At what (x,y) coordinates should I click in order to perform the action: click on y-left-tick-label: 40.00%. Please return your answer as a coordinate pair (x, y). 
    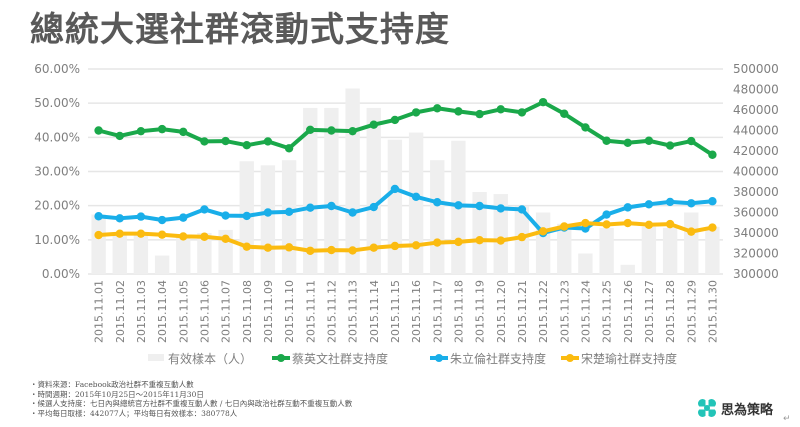
    Looking at the image, I should click on (57, 137).